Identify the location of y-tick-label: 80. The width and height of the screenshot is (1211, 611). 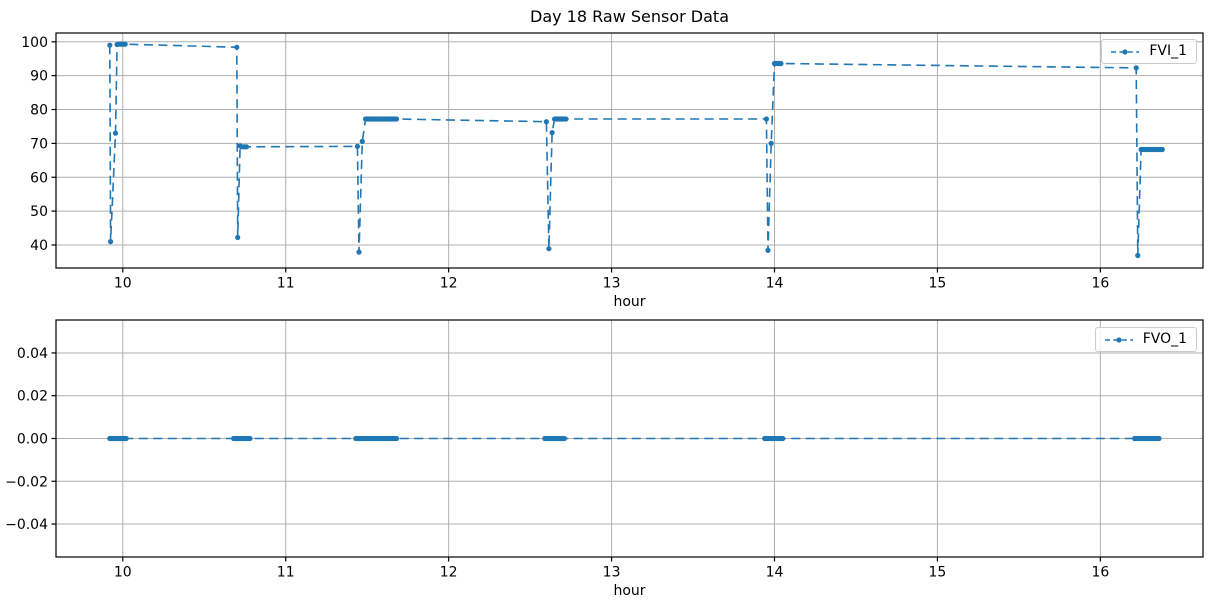
(39, 111).